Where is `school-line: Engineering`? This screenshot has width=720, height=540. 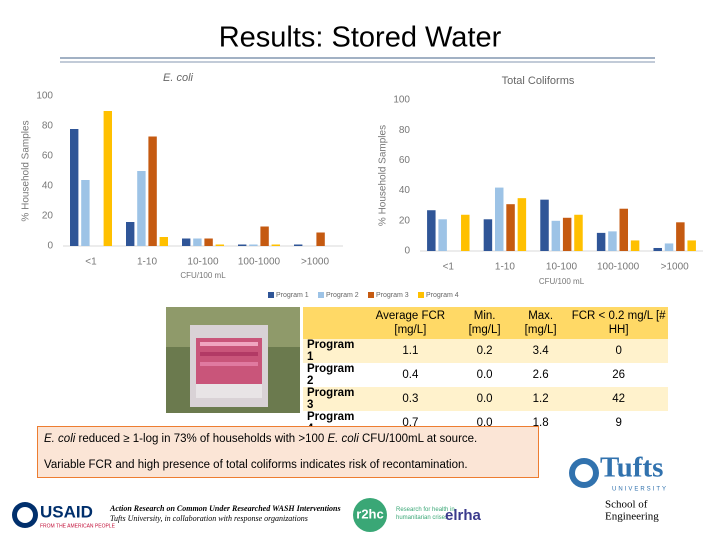 school-line: Engineering is located at coordinates (632, 517).